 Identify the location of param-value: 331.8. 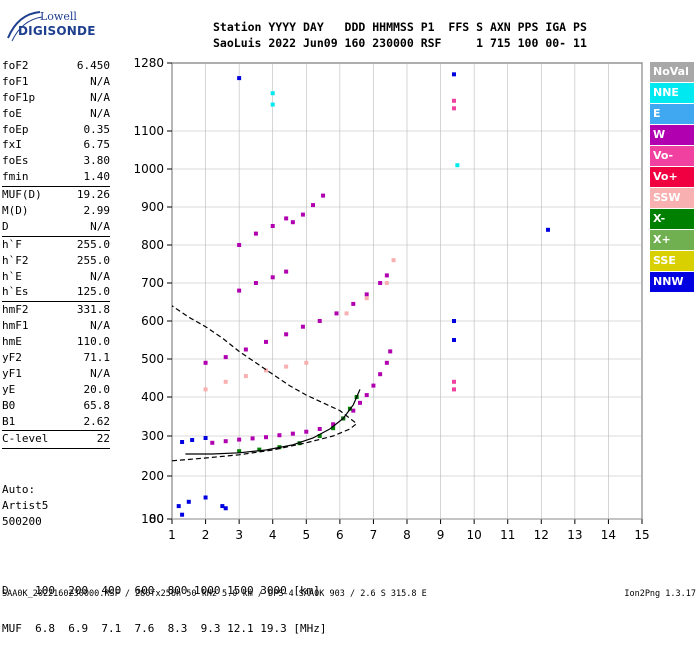
(93, 310).